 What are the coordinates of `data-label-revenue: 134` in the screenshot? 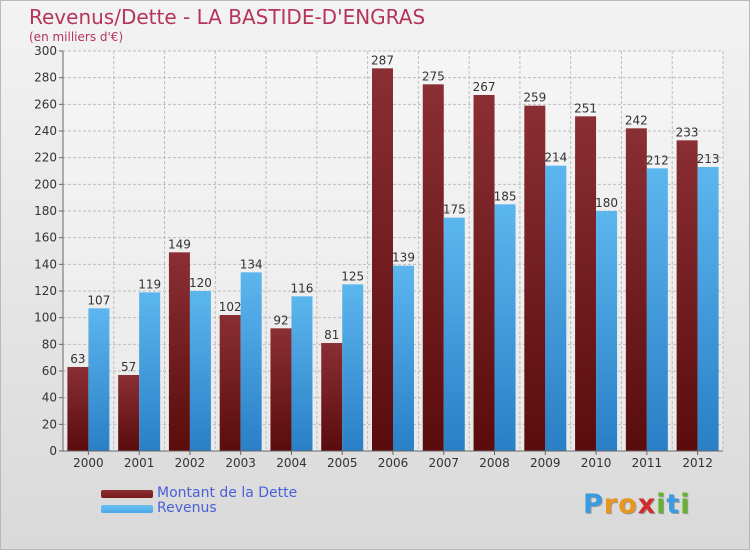 It's located at (251, 264).